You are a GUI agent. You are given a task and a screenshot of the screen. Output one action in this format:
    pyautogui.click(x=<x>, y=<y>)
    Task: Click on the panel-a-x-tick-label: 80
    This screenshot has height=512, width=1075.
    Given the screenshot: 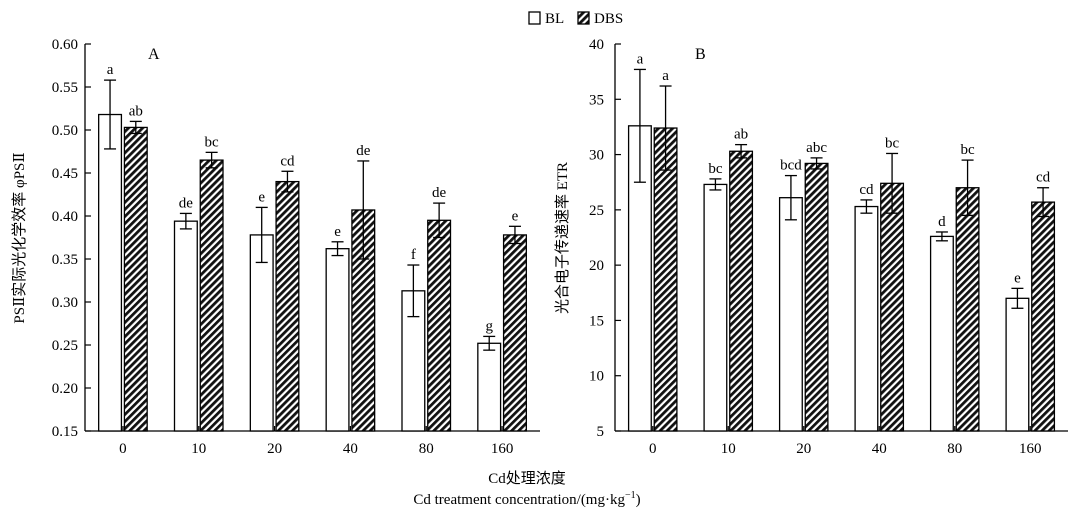 What is the action you would take?
    pyautogui.click(x=426, y=449)
    